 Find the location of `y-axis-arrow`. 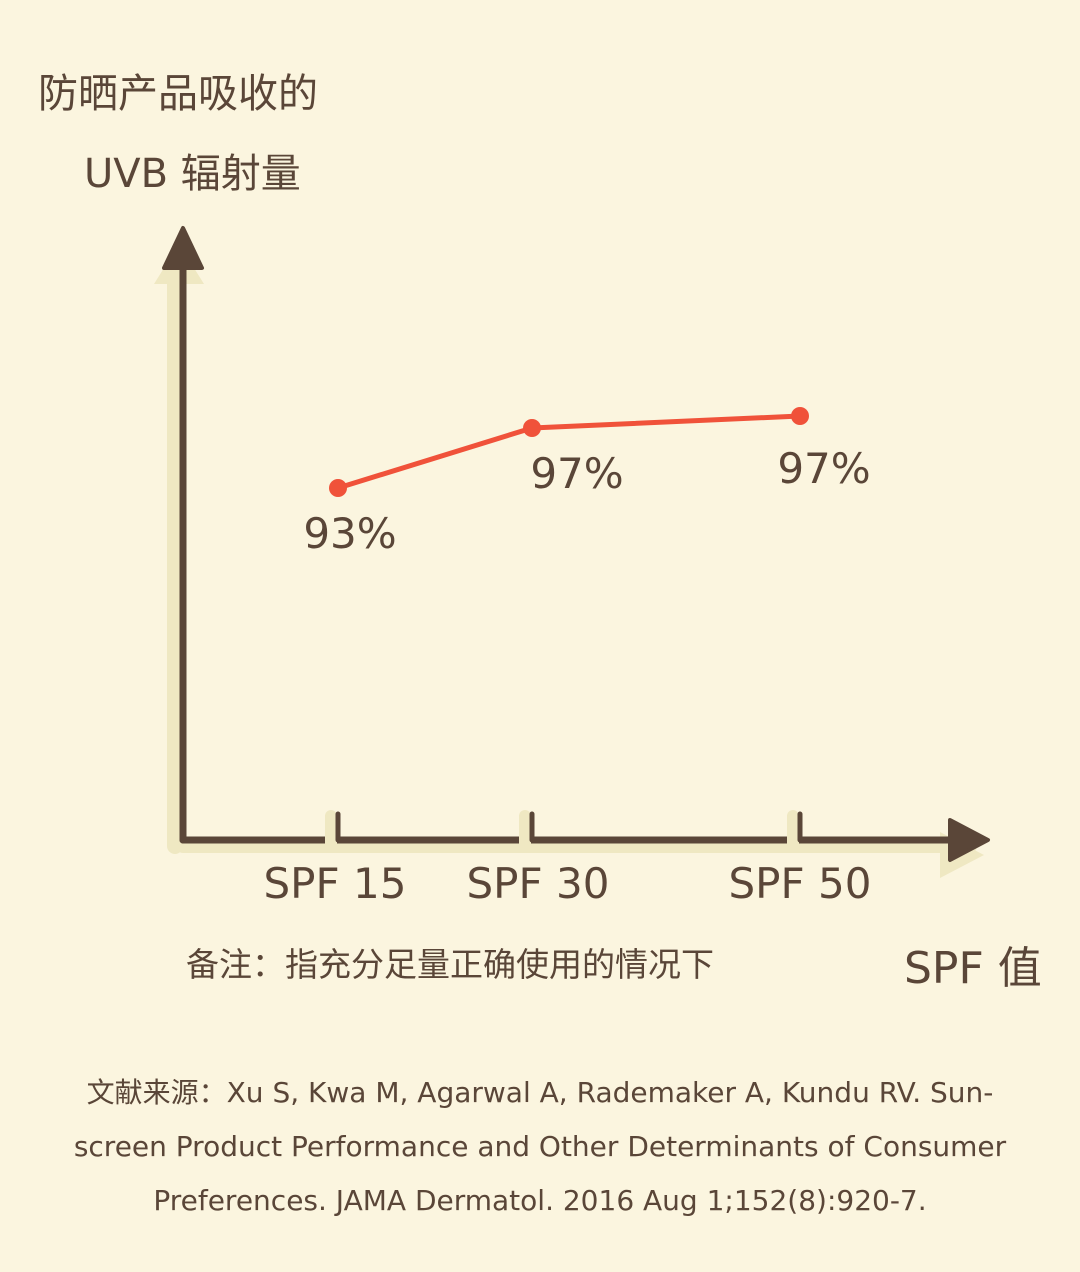

y-axis-arrow is located at coordinates (183, 248).